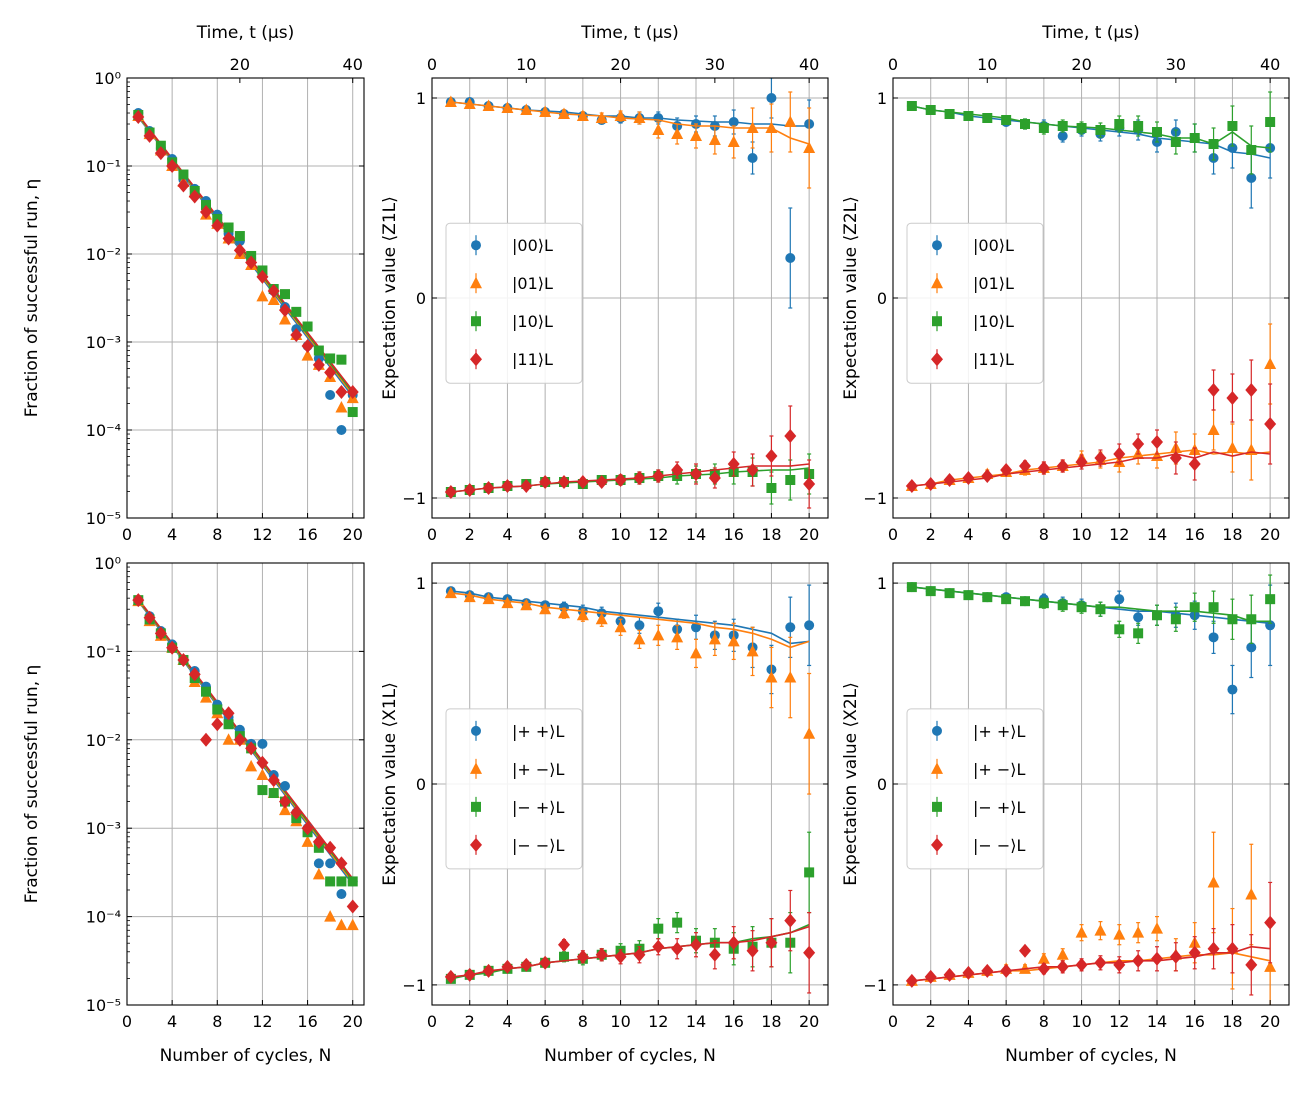  What do you see at coordinates (476, 768) in the screenshot?
I see `legend-marker-orange` at bounding box center [476, 768].